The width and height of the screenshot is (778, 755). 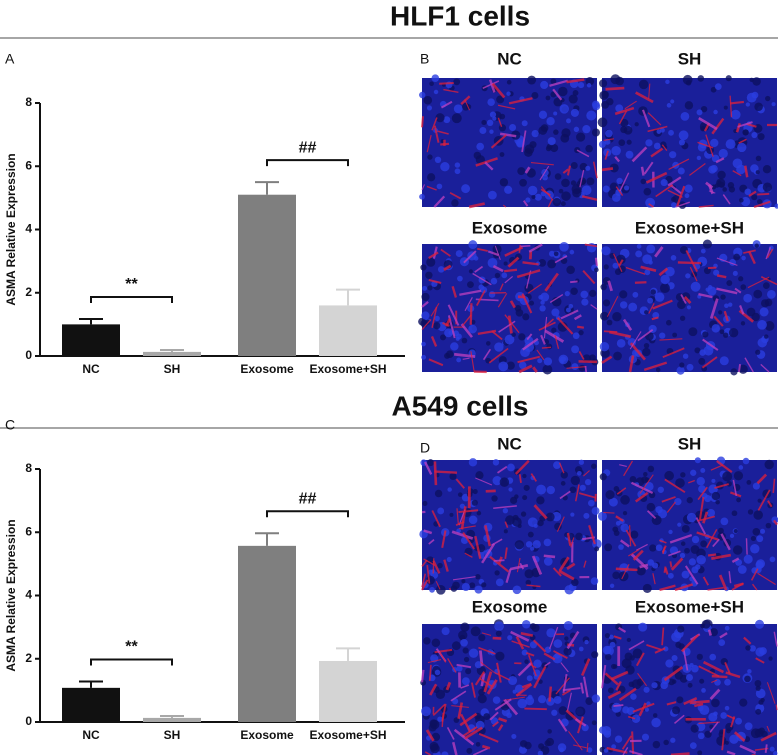 I want to click on y-tick-label: 8, so click(x=28, y=468).